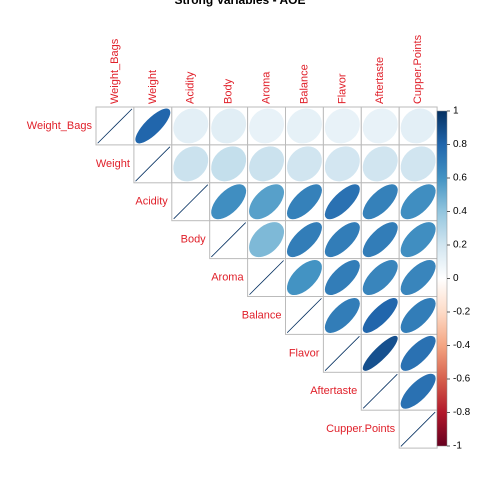 The height and width of the screenshot is (480, 480). Describe the element at coordinates (380, 80) in the screenshot. I see `column-label: Aftertaste` at that location.